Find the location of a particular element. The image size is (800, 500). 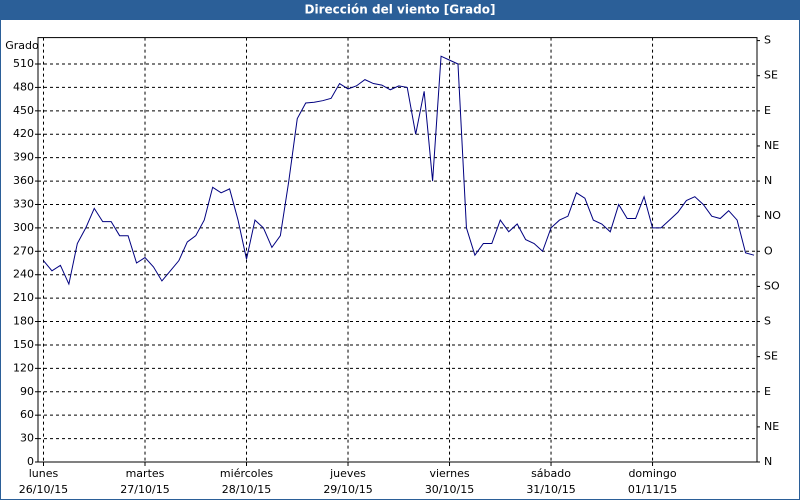

y-tick-label: 510 is located at coordinates (23, 63).